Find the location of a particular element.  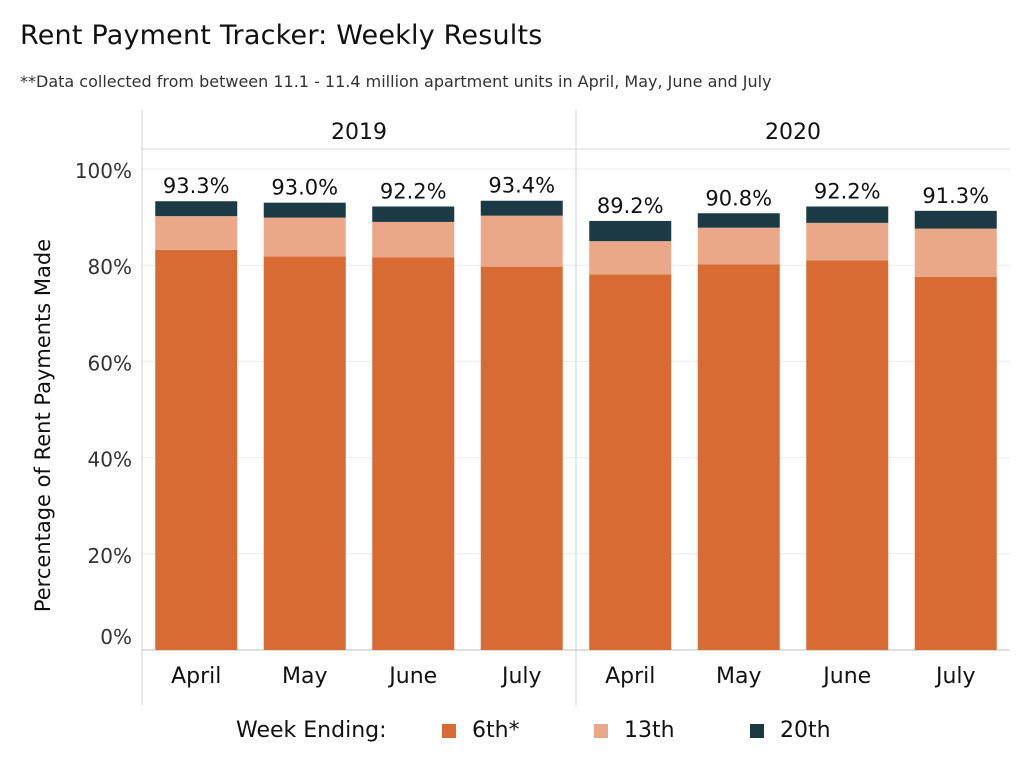

y-axis-label: Percentage of Rent Payments Made is located at coordinates (43, 425).